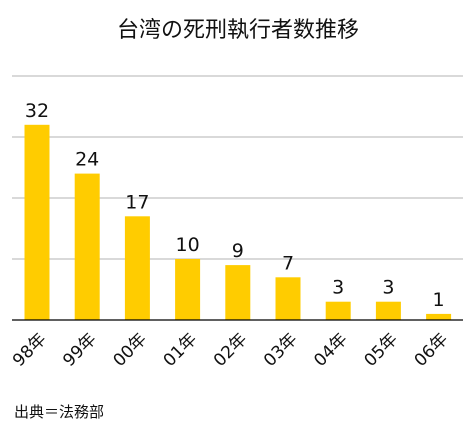 The width and height of the screenshot is (476, 433). I want to click on data-label: 7, so click(288, 263).